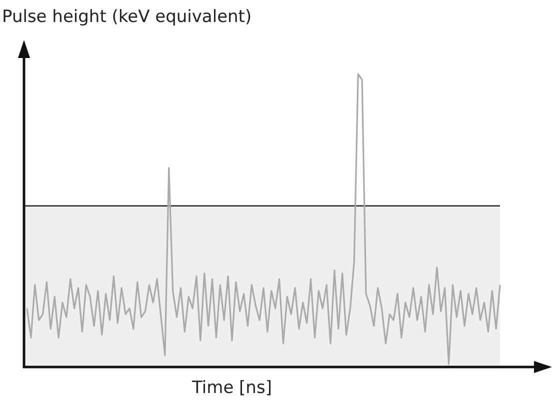 This screenshot has width=553, height=401. What do you see at coordinates (231, 388) in the screenshot?
I see `x-axis-title: Time [ns]` at bounding box center [231, 388].